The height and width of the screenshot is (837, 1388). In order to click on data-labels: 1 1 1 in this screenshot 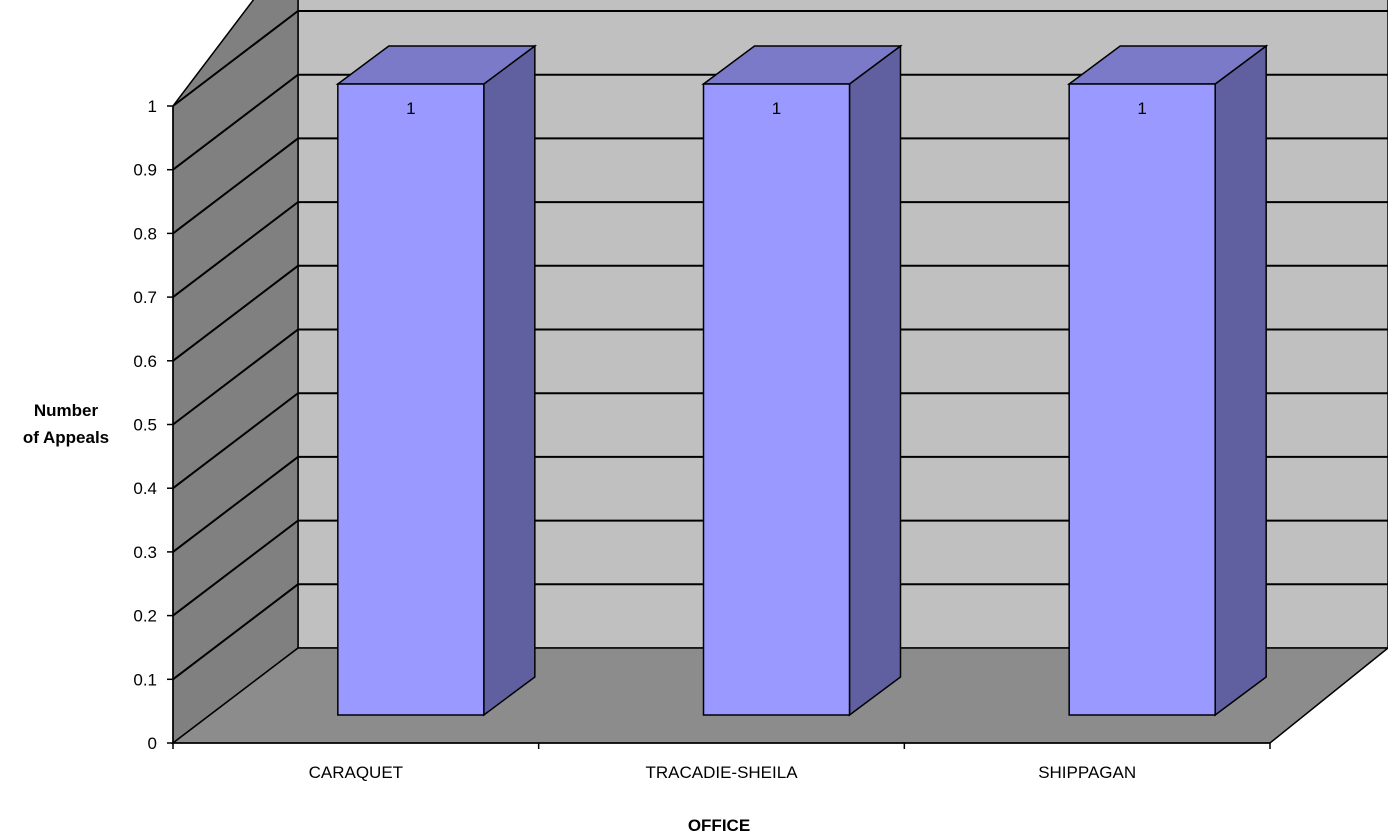, I will do `click(776, 108)`.